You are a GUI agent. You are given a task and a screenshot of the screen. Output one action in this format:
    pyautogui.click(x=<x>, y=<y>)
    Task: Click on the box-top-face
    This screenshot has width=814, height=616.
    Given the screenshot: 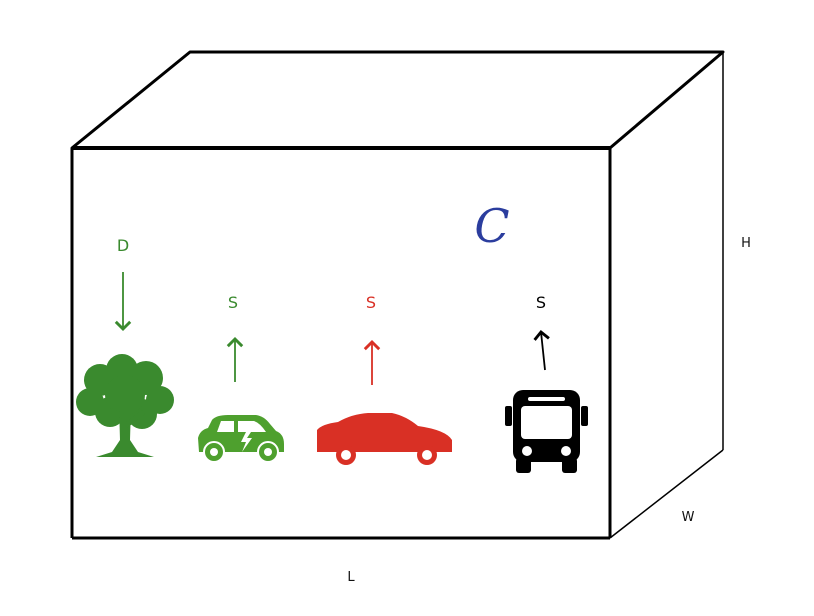 What is the action you would take?
    pyautogui.click(x=397, y=100)
    